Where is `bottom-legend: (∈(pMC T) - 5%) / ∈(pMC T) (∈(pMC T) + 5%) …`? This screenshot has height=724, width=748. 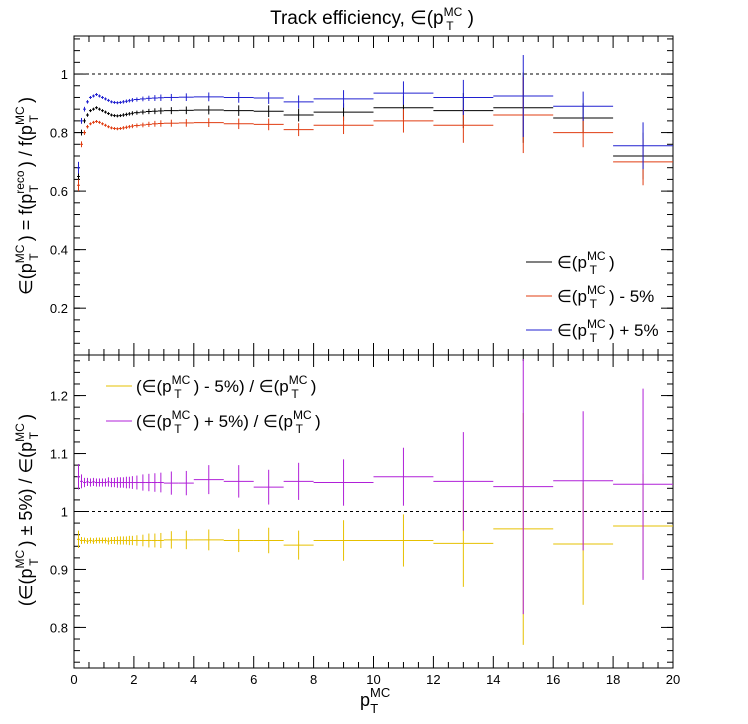 bottom-legend: (∈(pMC T) - 5%) / ∈(pMC T) (∈(pMC T) + 5%) … is located at coordinates (213, 404).